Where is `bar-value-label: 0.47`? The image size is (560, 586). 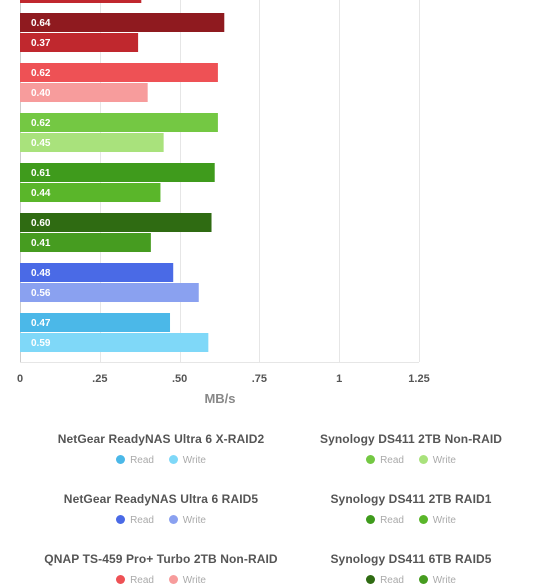 bar-value-label: 0.47 is located at coordinates (41, 323).